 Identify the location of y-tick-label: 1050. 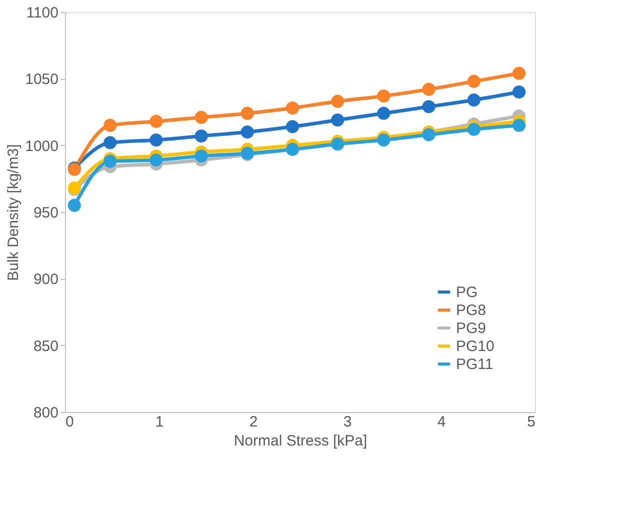
(41, 79).